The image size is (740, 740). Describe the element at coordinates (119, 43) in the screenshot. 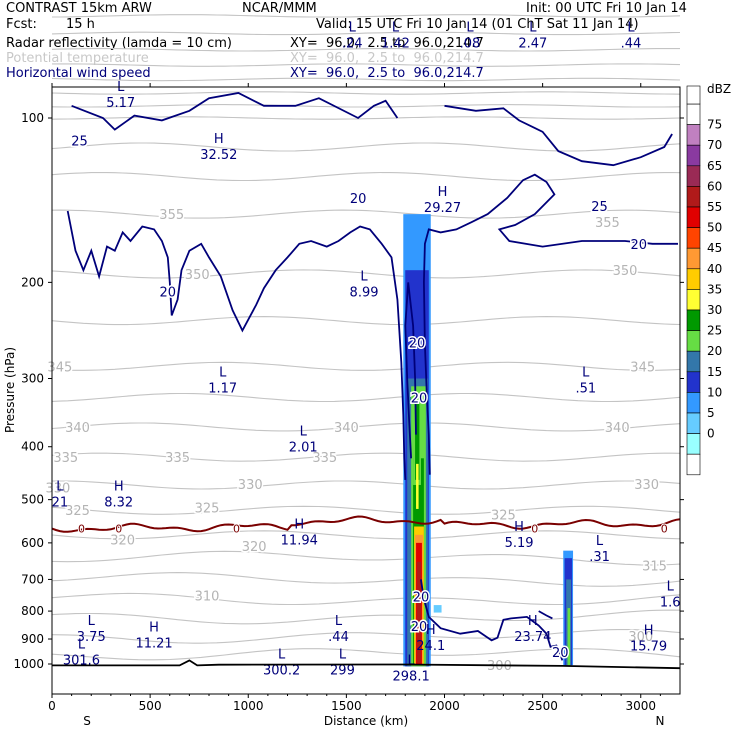

I see `field-name-reflectivity: Radar reflectivity (lamda = 10 cm)` at that location.